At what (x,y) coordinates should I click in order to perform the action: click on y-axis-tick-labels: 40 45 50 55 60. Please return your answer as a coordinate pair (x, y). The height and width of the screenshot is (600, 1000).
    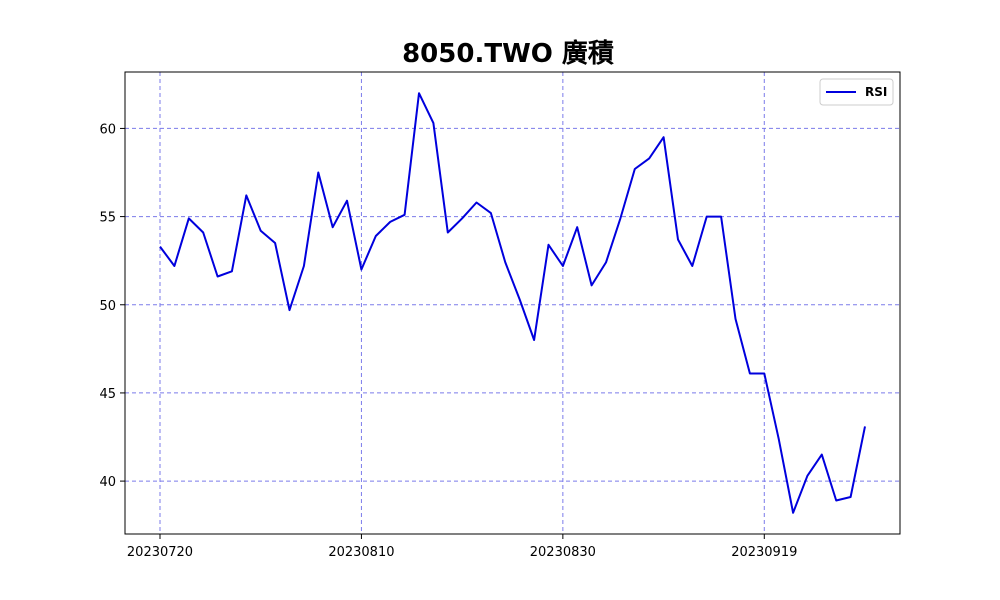
    Looking at the image, I should click on (107, 306).